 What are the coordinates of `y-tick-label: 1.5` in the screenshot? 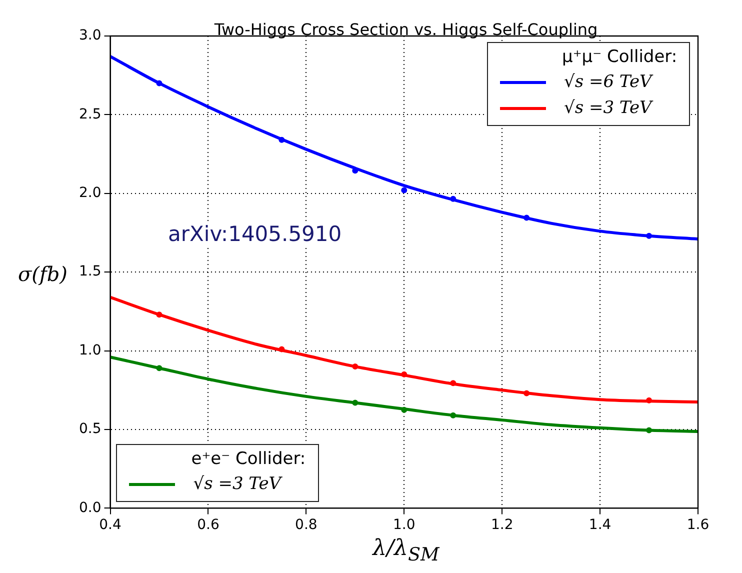 It's located at (90, 272).